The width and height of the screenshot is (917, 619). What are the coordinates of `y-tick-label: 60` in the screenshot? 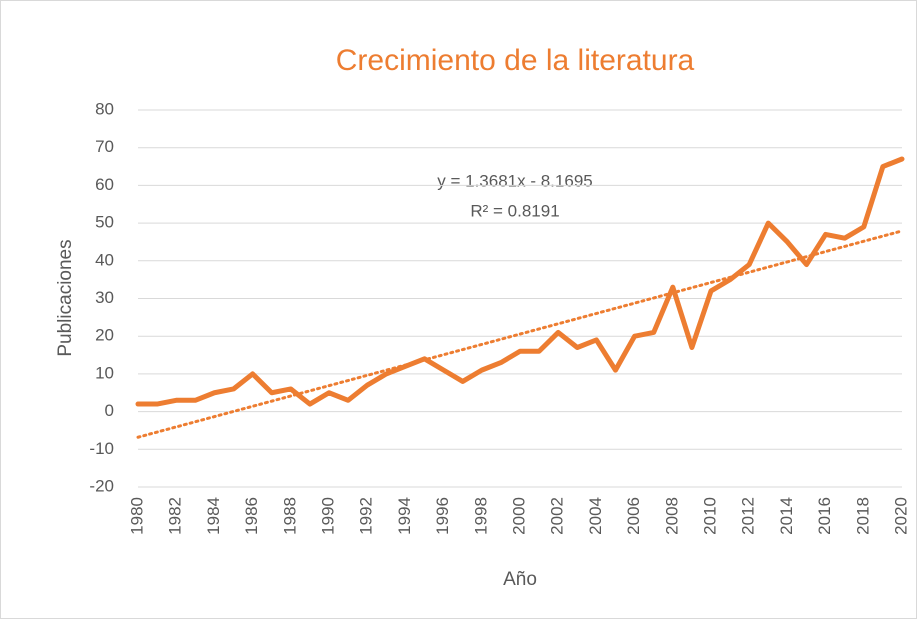 It's located at (104, 184).